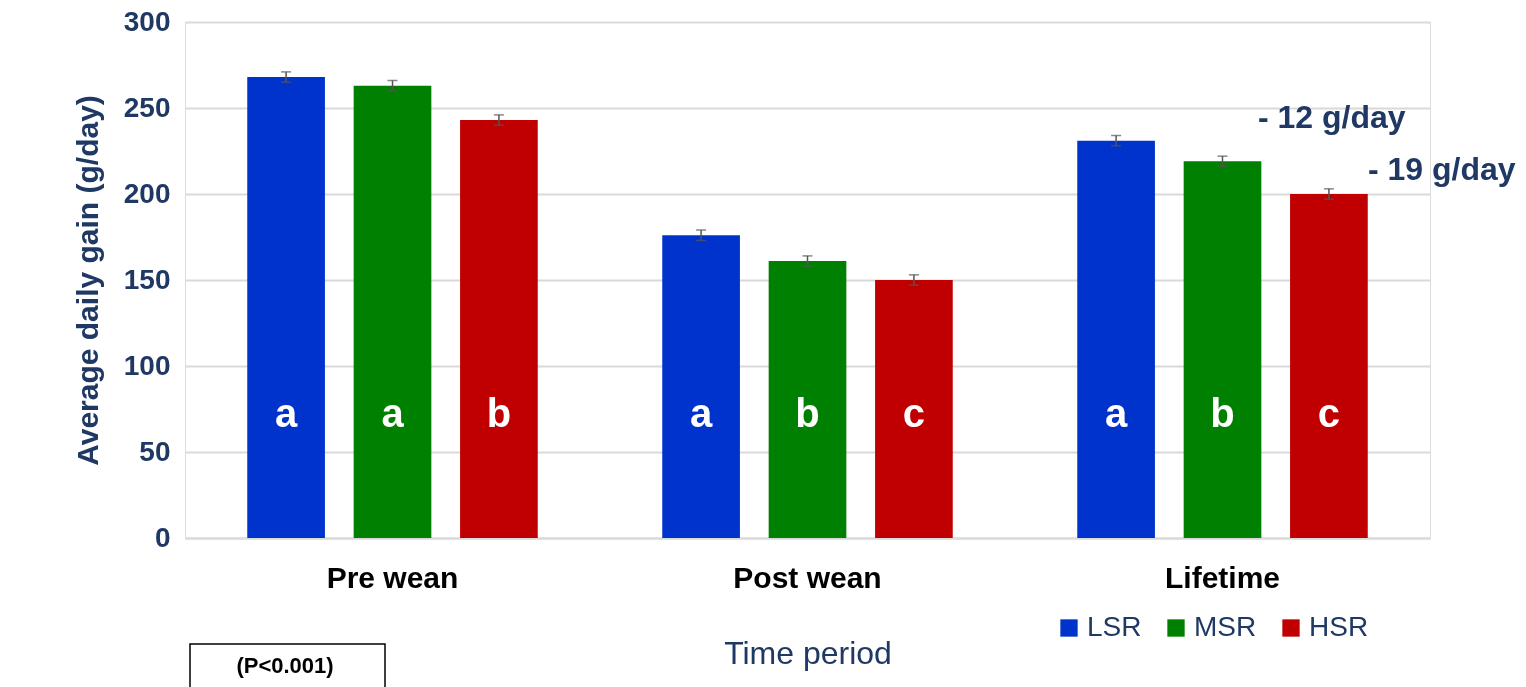  Describe the element at coordinates (147, 107) in the screenshot. I see `y-tick-label: 250` at that location.